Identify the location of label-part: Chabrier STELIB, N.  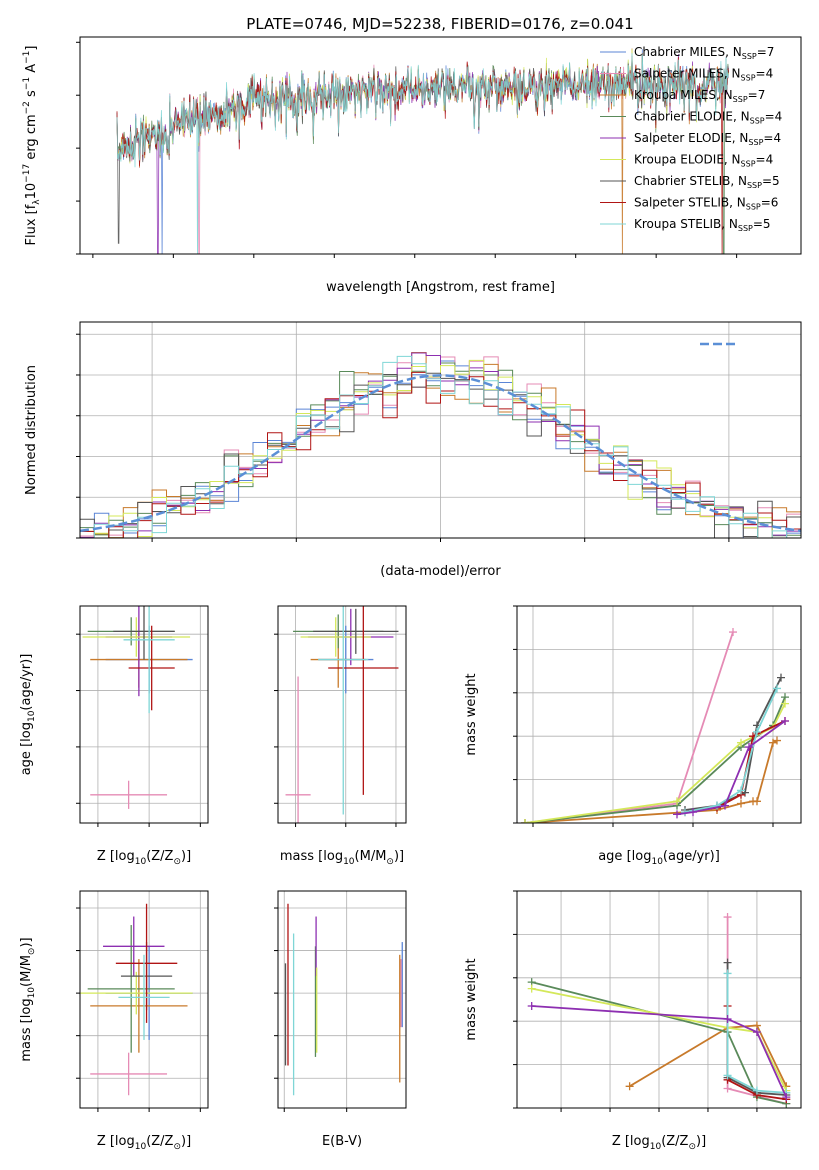
(690, 181).